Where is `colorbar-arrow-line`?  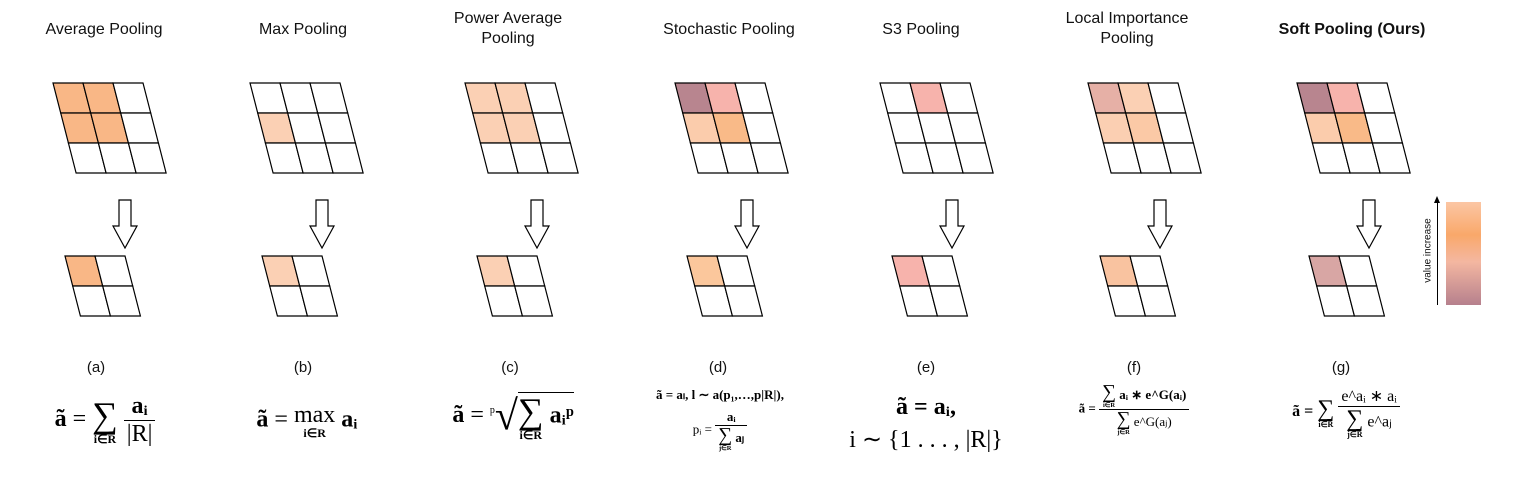
colorbar-arrow-line is located at coordinates (1437, 252).